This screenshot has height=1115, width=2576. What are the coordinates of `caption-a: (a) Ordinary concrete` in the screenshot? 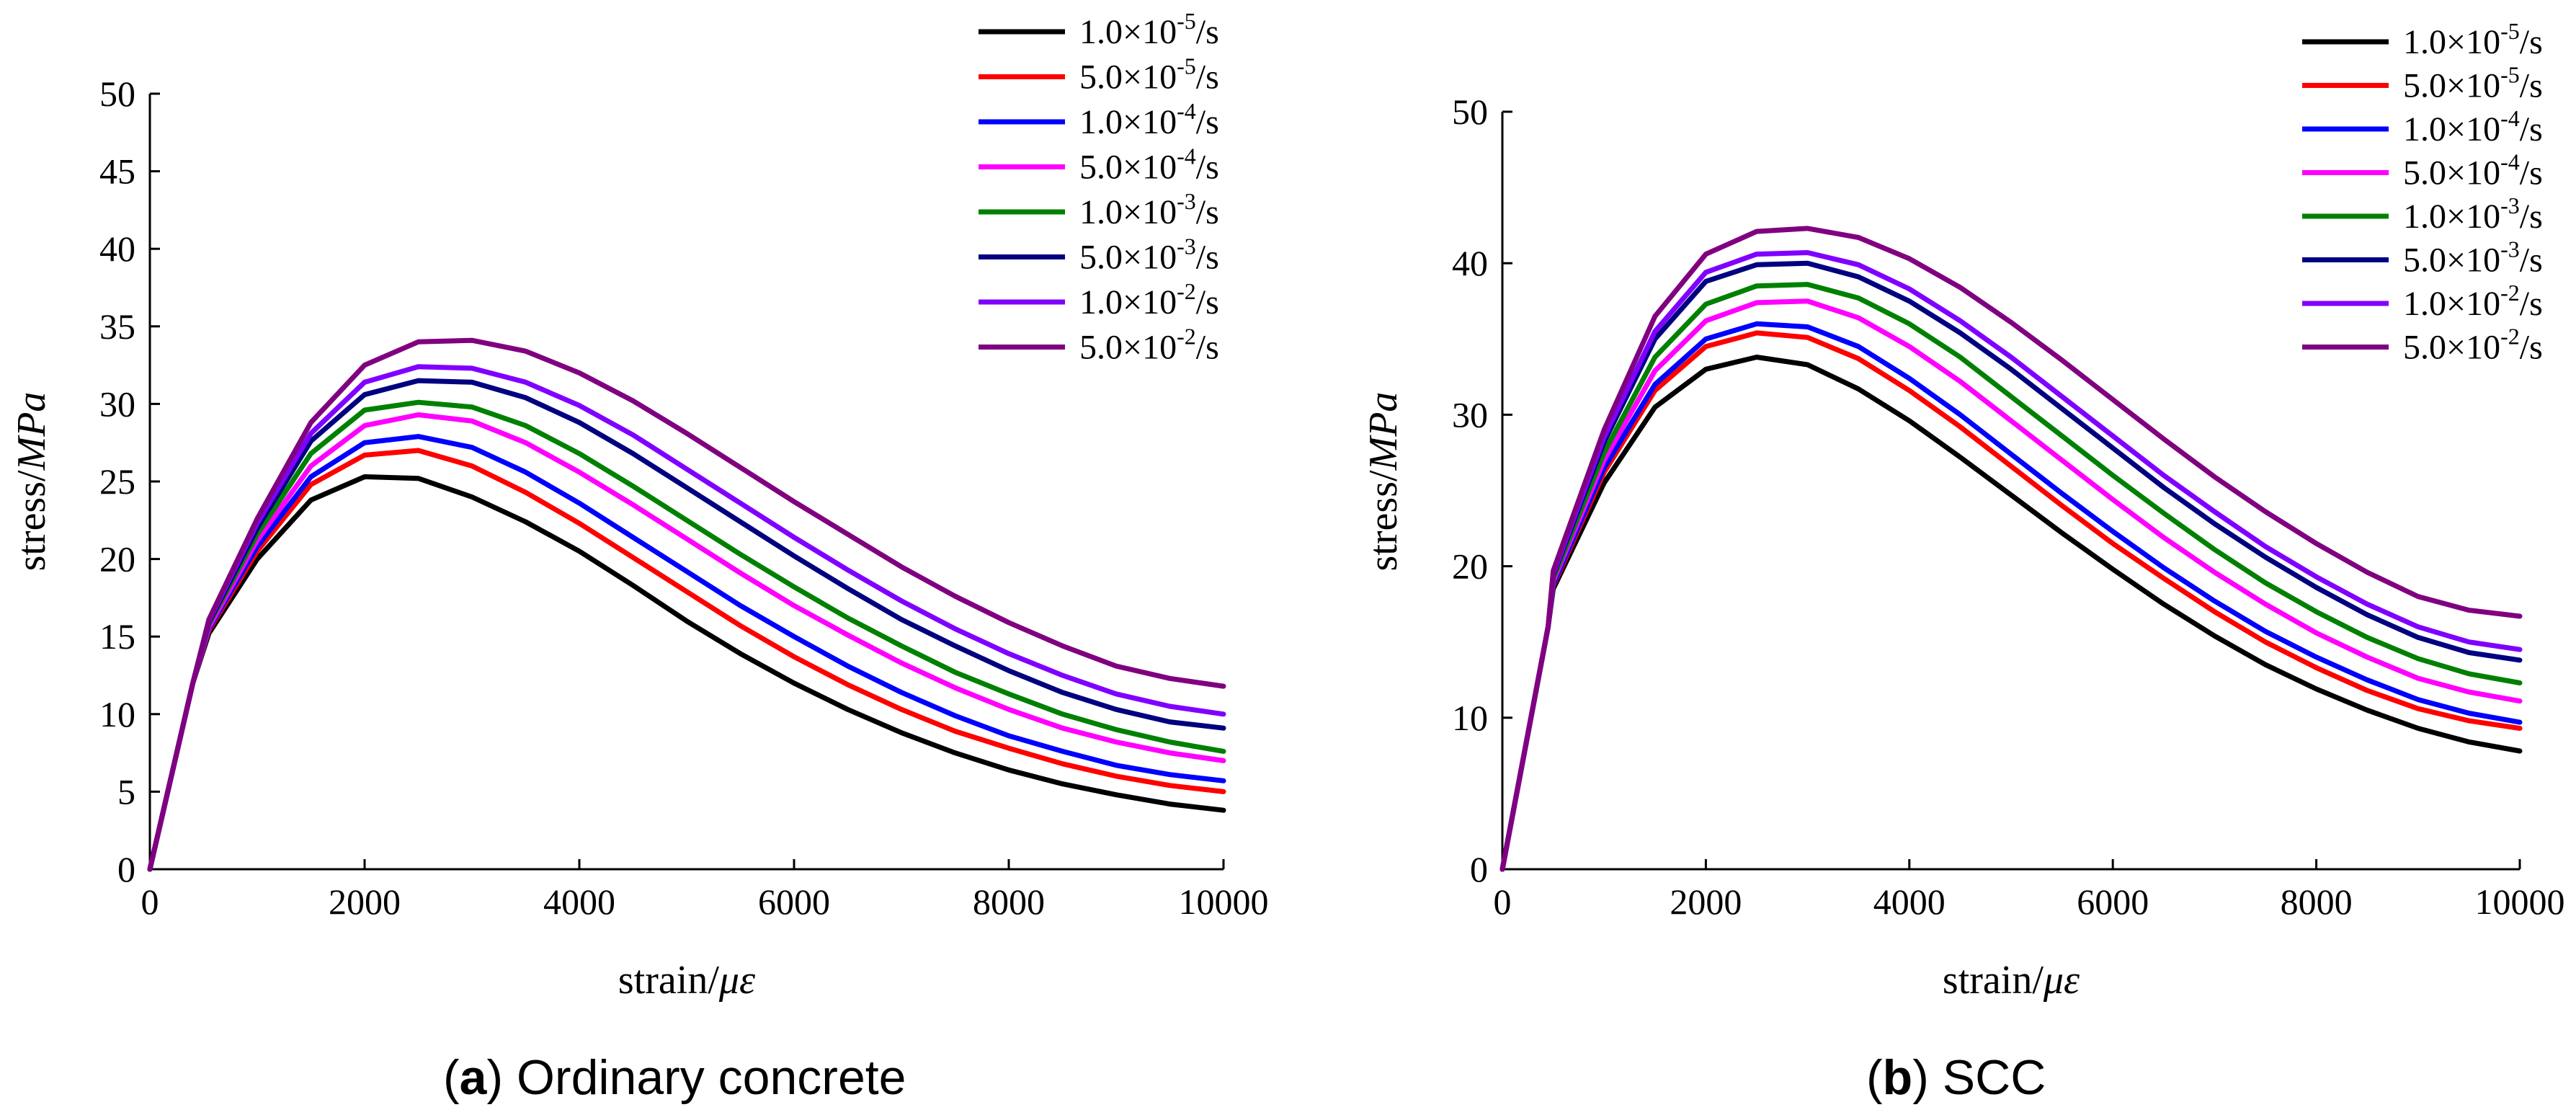 It's located at (674, 1077).